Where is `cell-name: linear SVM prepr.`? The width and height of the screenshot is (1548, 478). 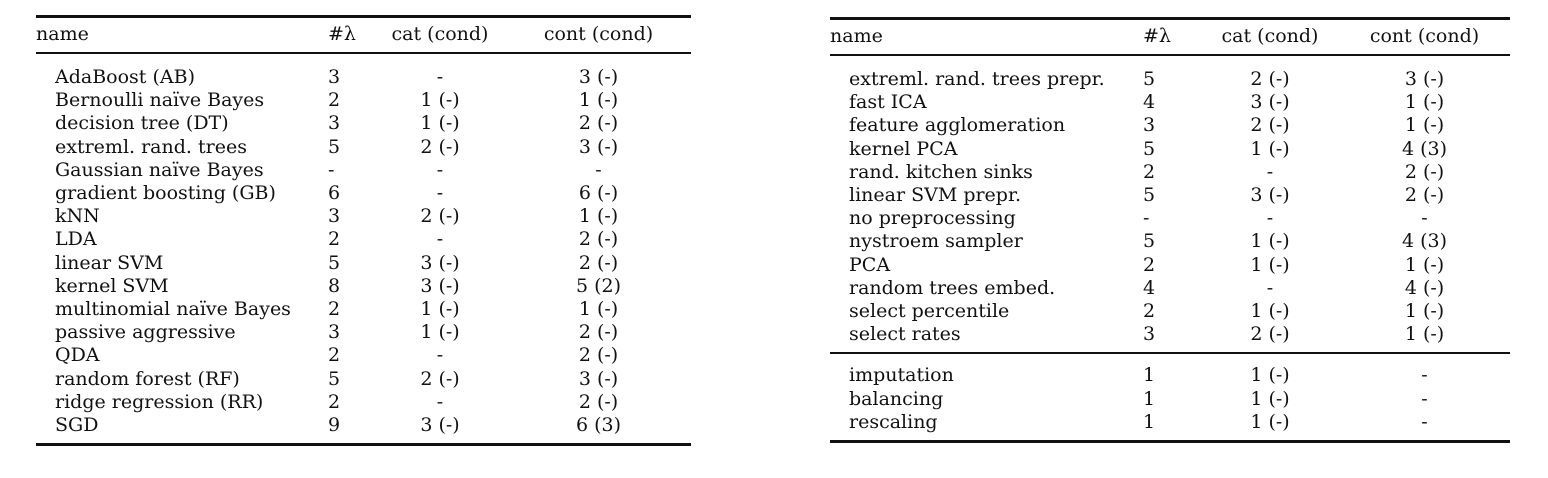
cell-name: linear SVM prepr. is located at coordinates (935, 195).